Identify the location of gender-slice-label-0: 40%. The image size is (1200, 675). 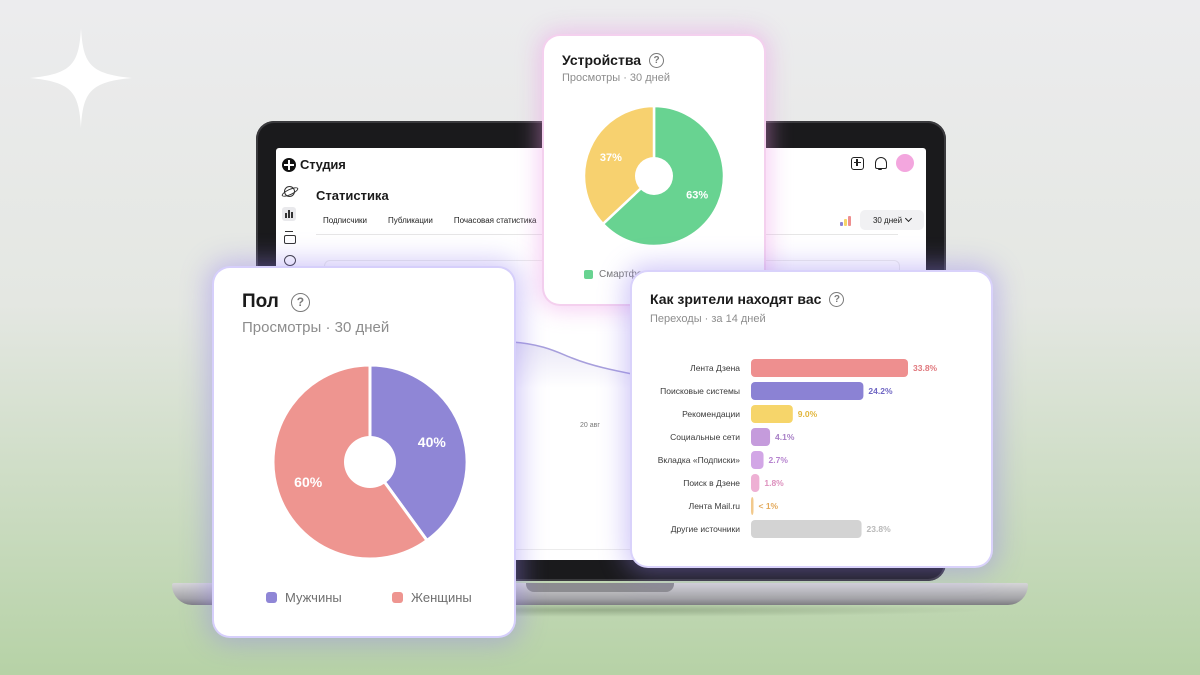
(432, 442).